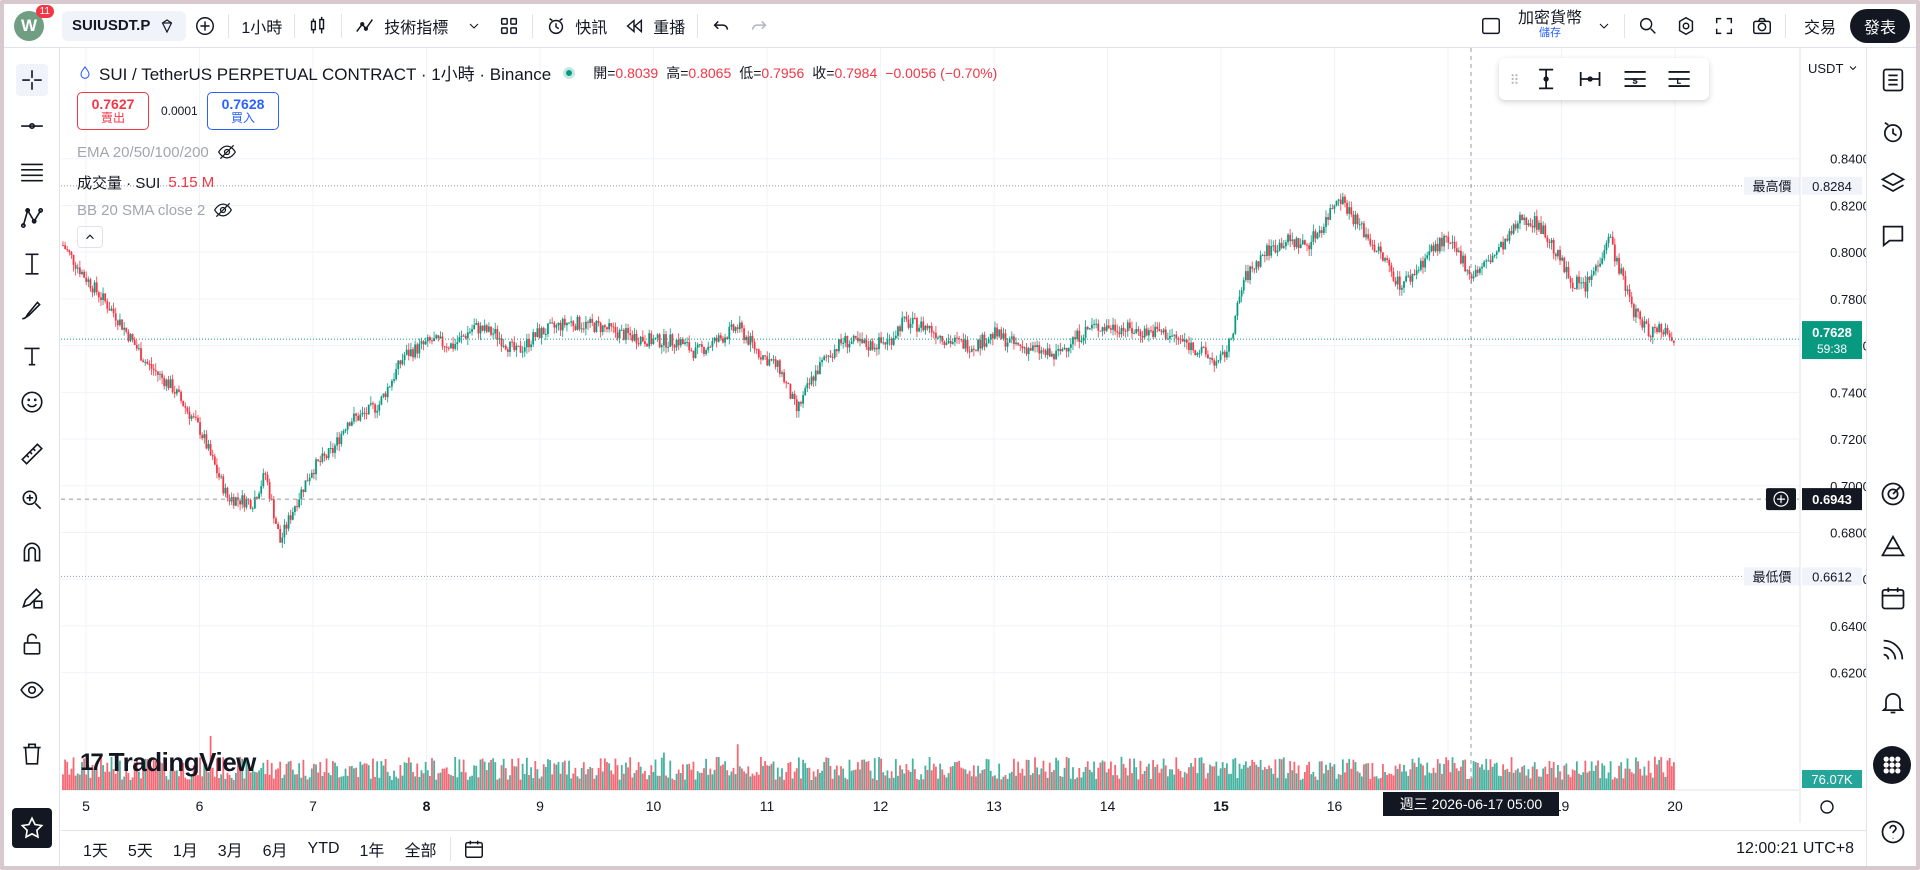  I want to click on alerts-panel-button, so click(1893, 132).